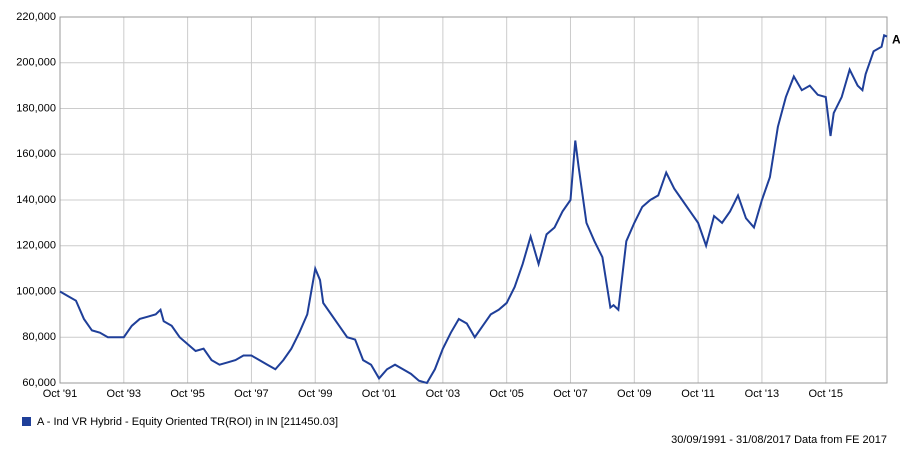  Describe the element at coordinates (570, 394) in the screenshot. I see `x-tick-label: Oct '07` at that location.